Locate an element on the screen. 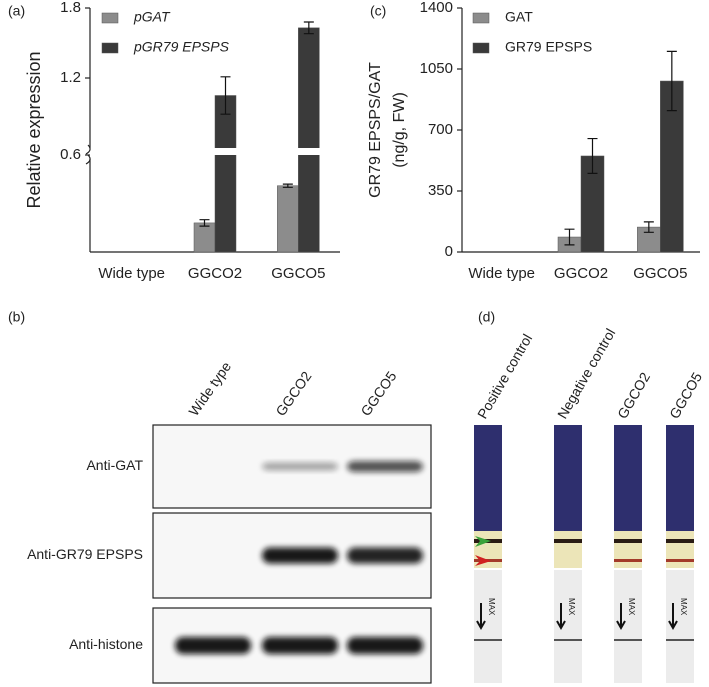  y-tick-label: 350 is located at coordinates (440, 190).